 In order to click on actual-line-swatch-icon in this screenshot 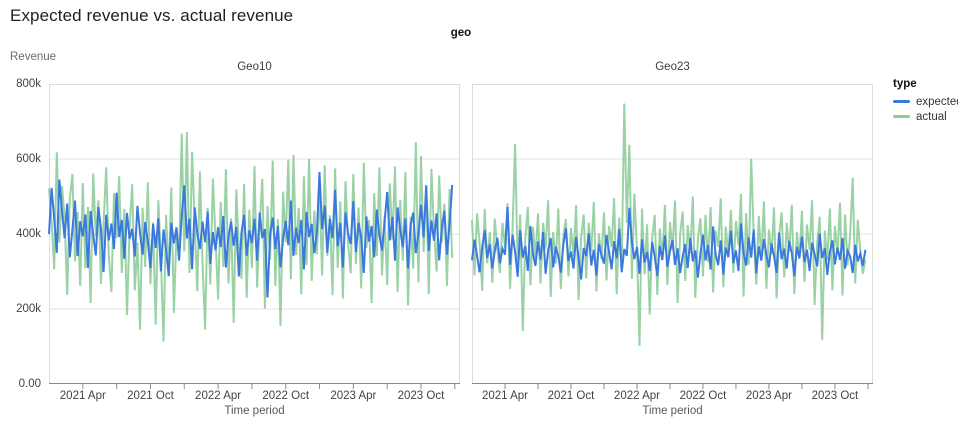, I will do `click(901, 116)`.